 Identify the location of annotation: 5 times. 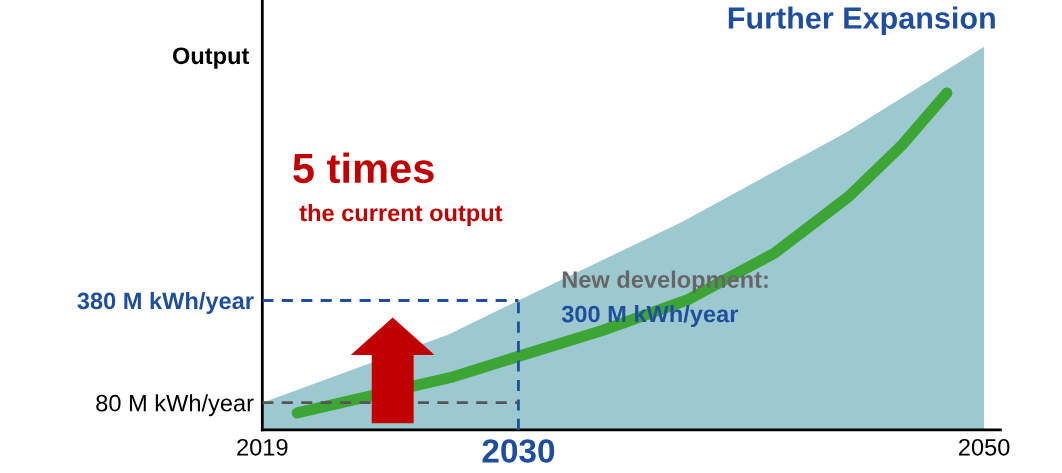
(363, 168).